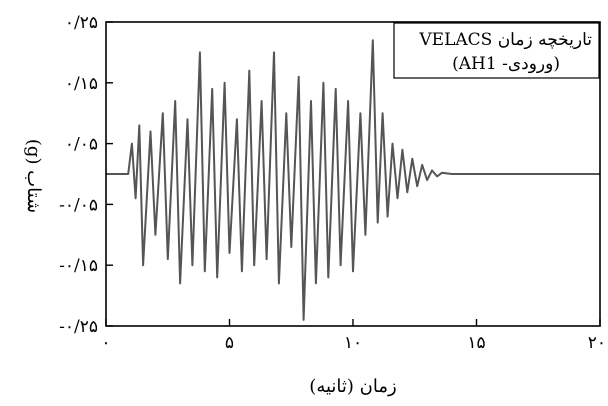 The image size is (608, 406). What do you see at coordinates (506, 64) in the screenshot?
I see `legend-line-2: (ورودی- AH1)` at bounding box center [506, 64].